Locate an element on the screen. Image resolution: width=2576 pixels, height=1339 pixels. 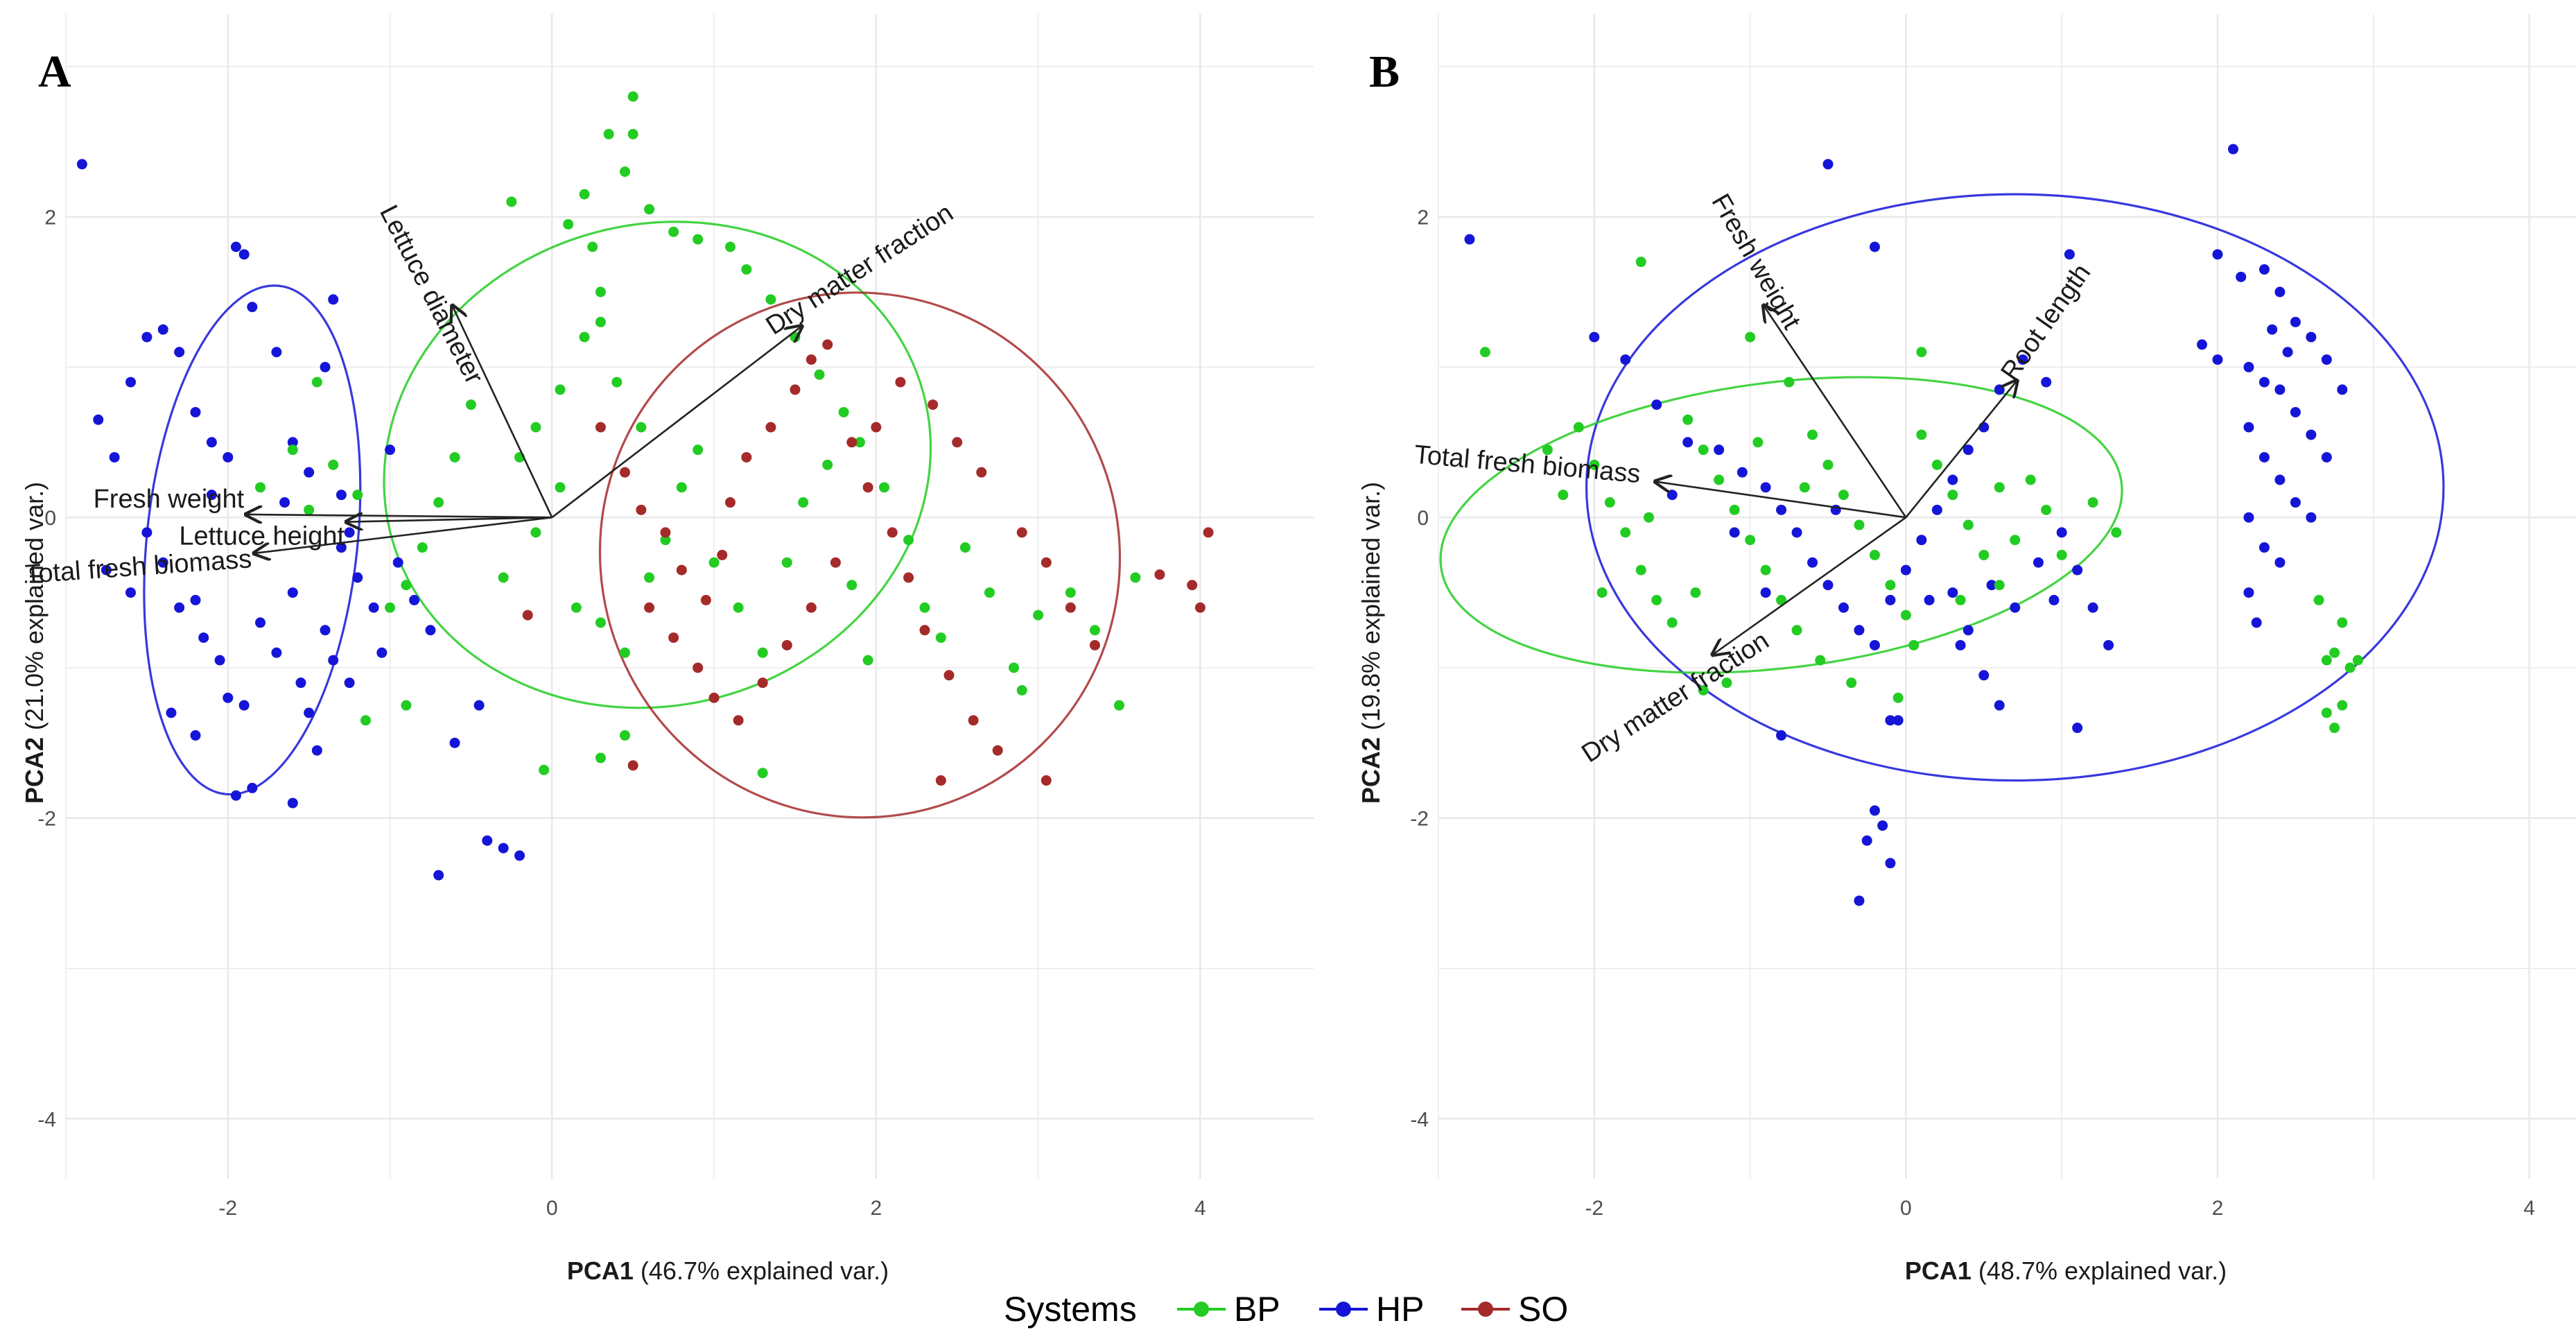
legend-label-hp: HP is located at coordinates (1400, 1309).